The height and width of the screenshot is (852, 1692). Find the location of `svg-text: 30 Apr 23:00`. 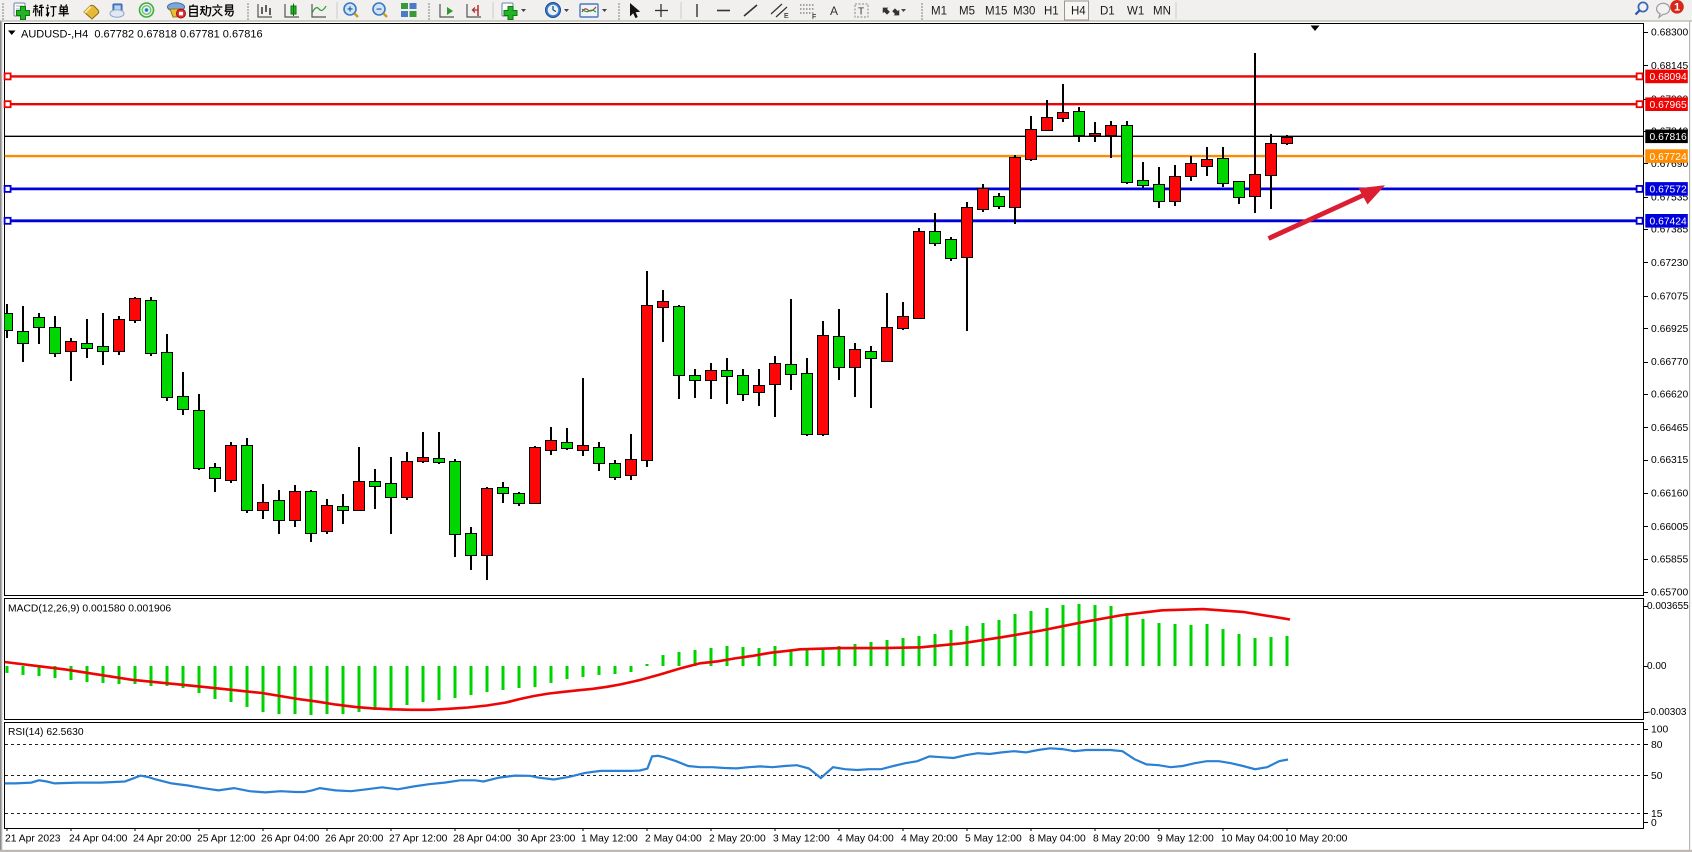

svg-text: 30 Apr 23:00 is located at coordinates (546, 839).